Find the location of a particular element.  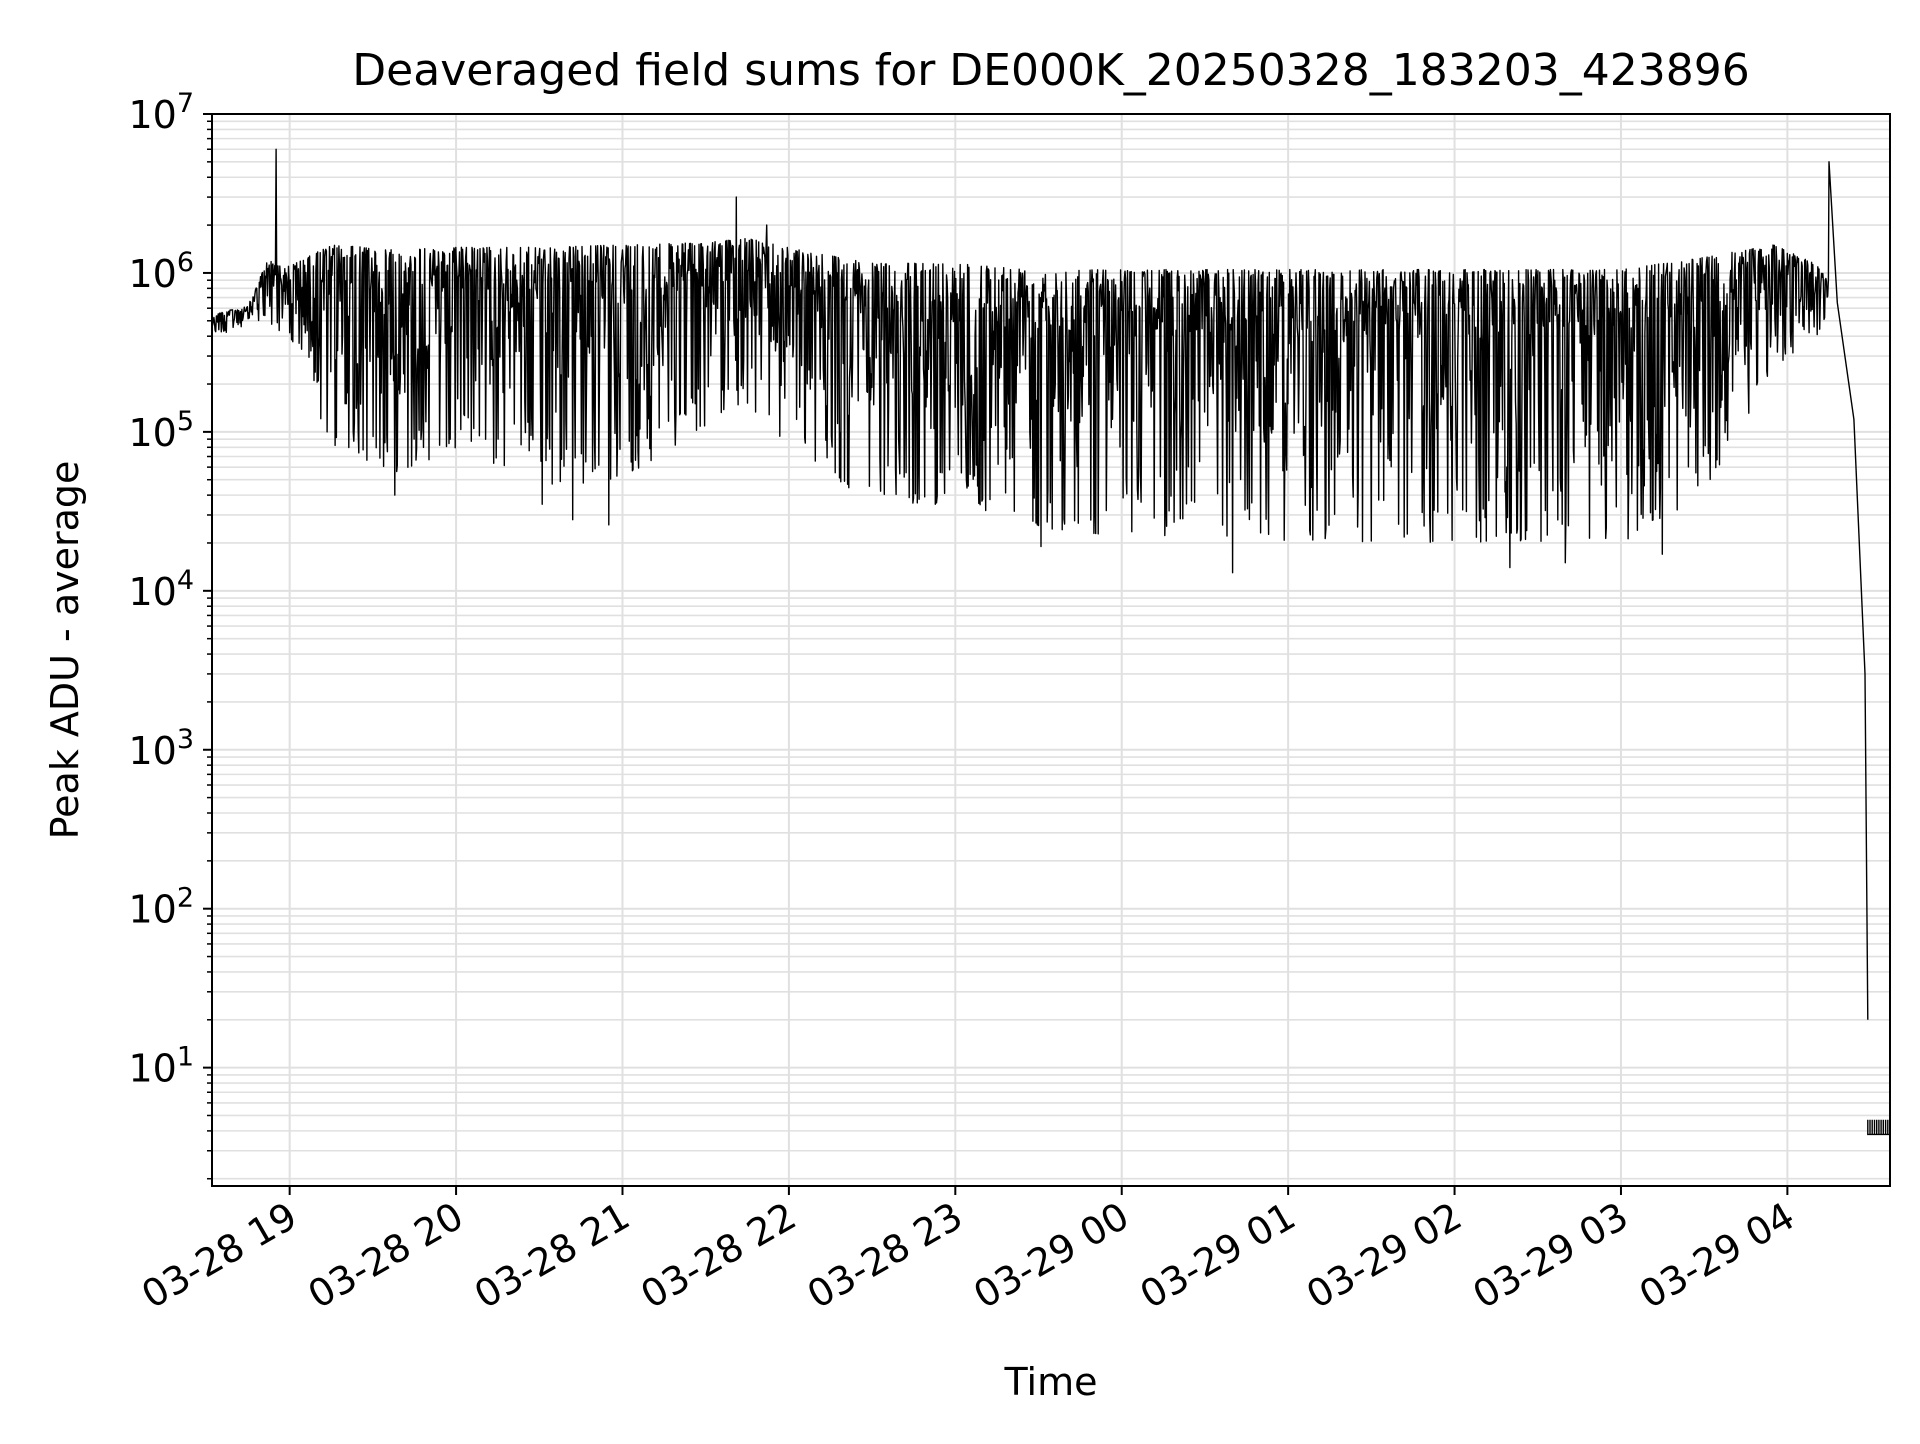

x-tick-label: 03-29 00 is located at coordinates (1051, 1256).